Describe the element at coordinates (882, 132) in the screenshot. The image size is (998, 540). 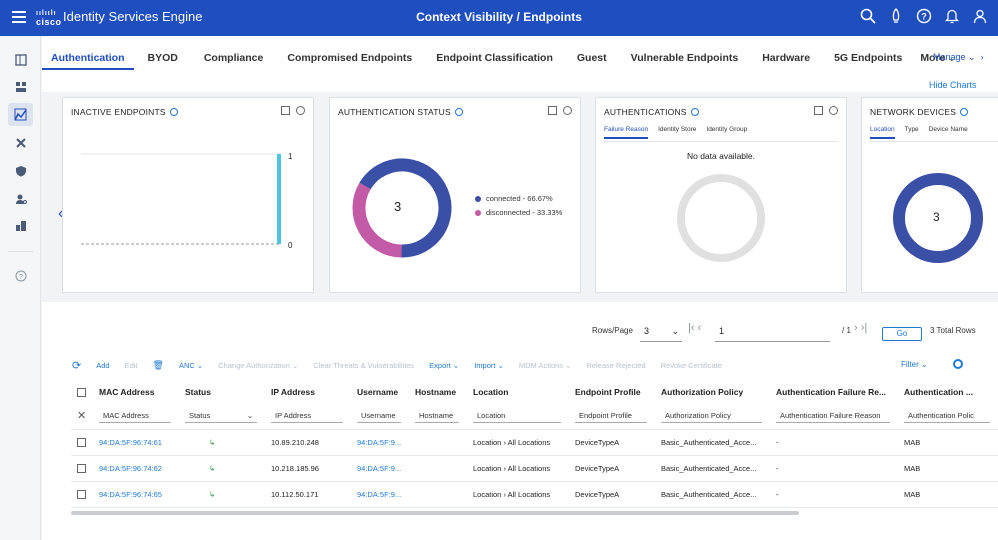
I see `subtab-location: Location` at that location.